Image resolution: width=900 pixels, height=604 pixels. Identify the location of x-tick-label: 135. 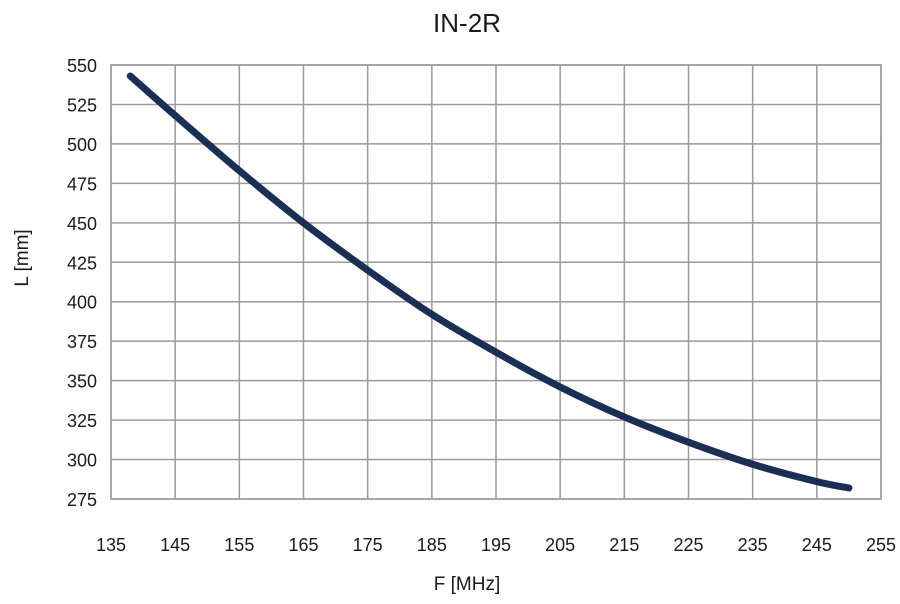
(111, 545).